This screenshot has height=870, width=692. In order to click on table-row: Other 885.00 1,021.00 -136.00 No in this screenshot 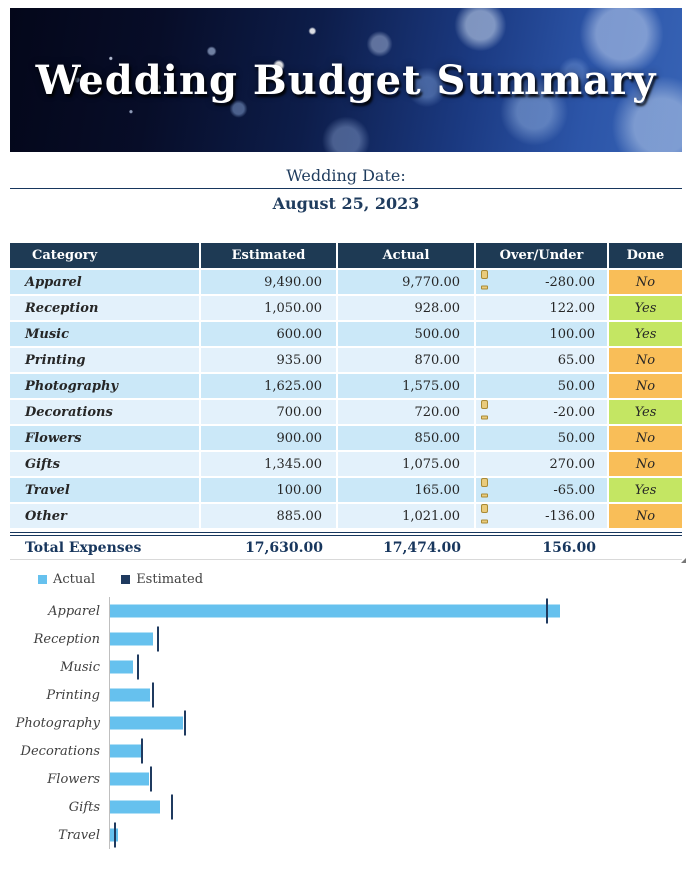, I will do `click(346, 516)`.